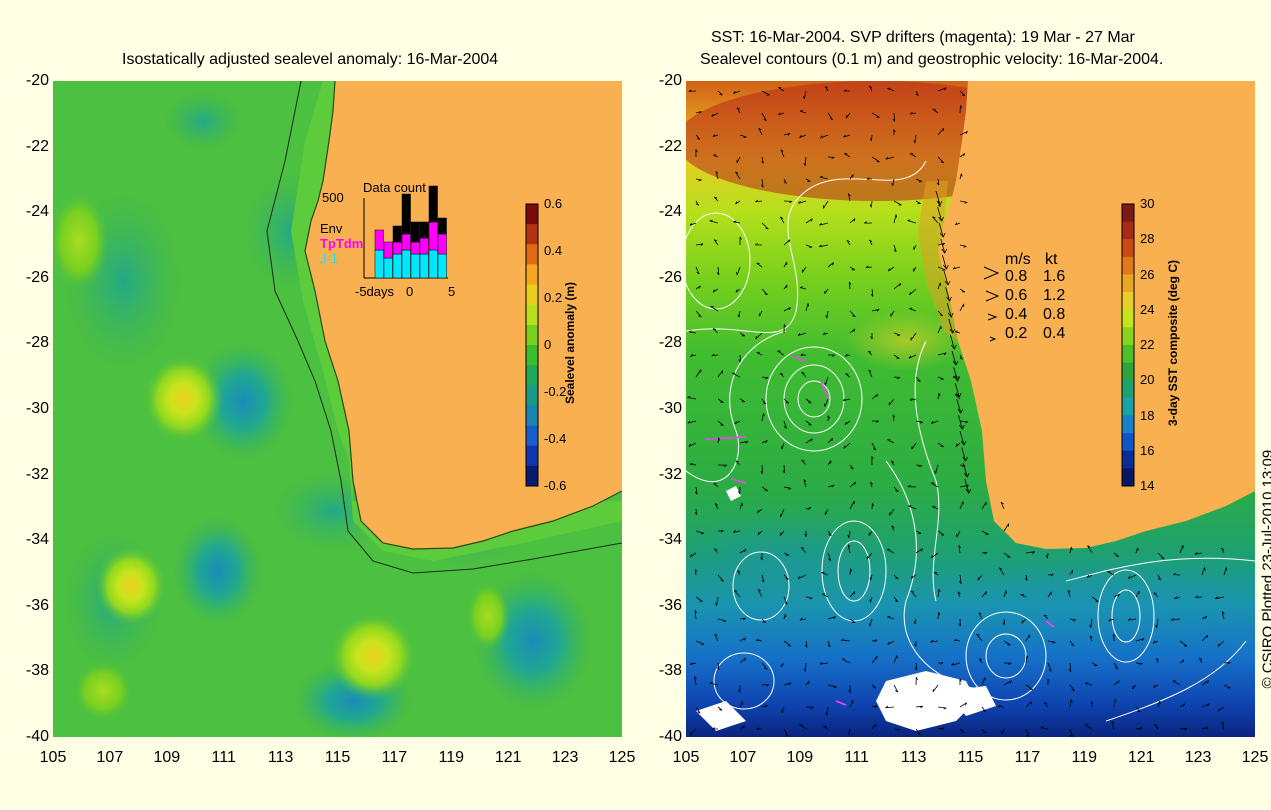 This screenshot has height=810, width=1271. I want to click on sst-lon-tick: 123, so click(1198, 757).